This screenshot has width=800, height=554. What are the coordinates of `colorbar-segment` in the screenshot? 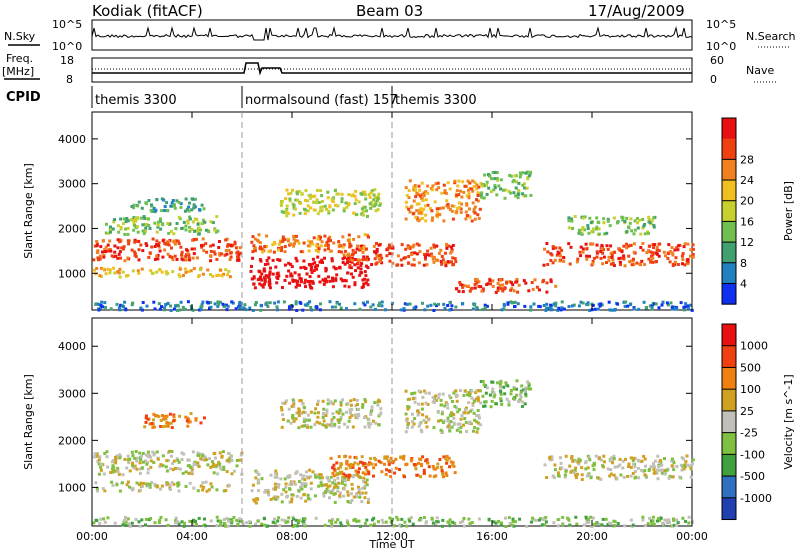 It's located at (729, 400).